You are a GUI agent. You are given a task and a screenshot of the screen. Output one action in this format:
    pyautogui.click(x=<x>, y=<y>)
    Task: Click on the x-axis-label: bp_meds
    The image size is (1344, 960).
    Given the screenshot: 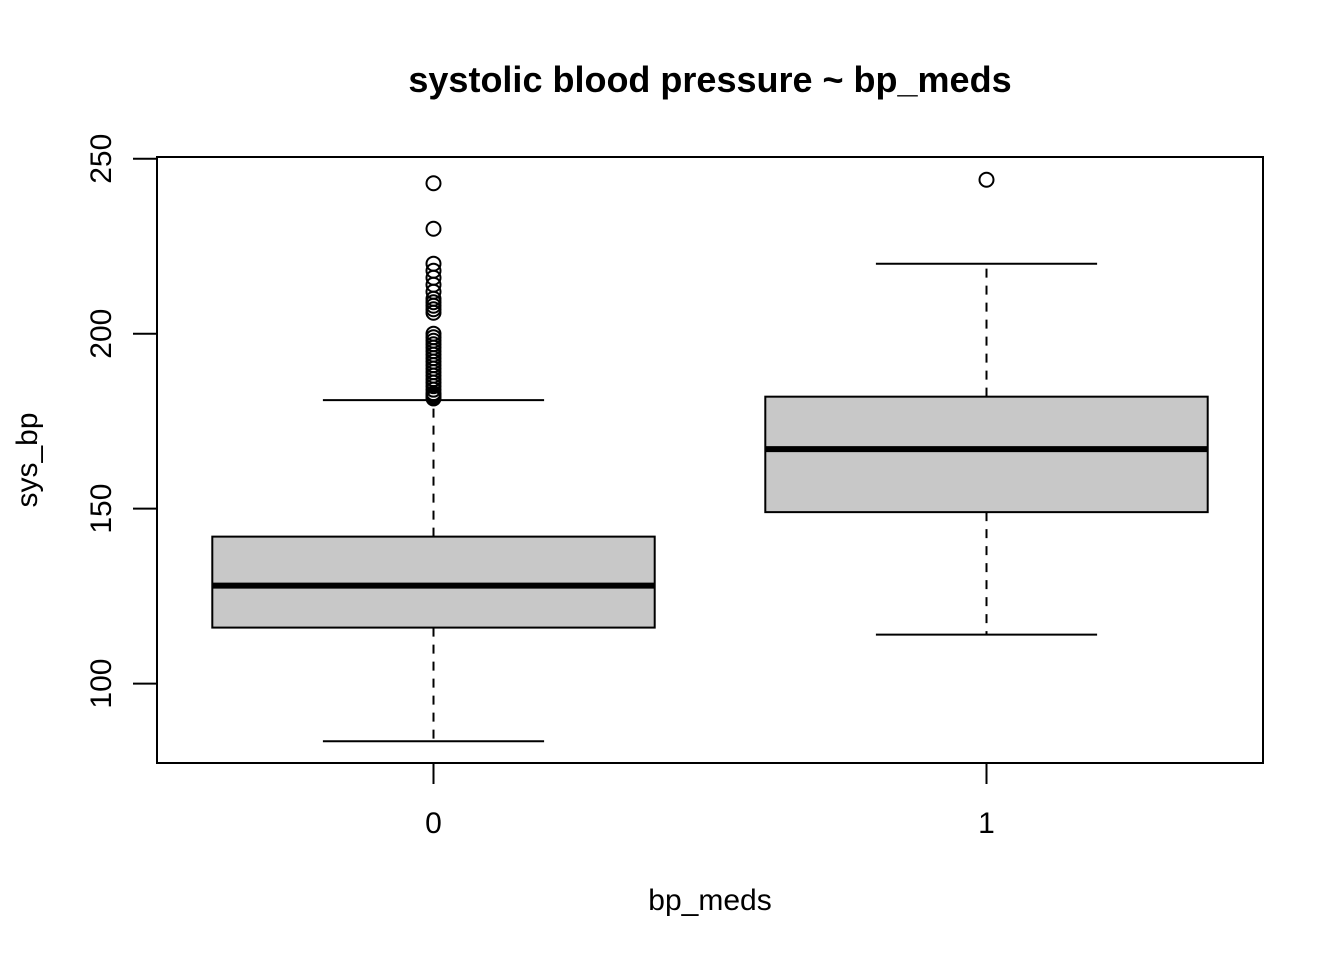 What is the action you would take?
    pyautogui.click(x=709, y=900)
    